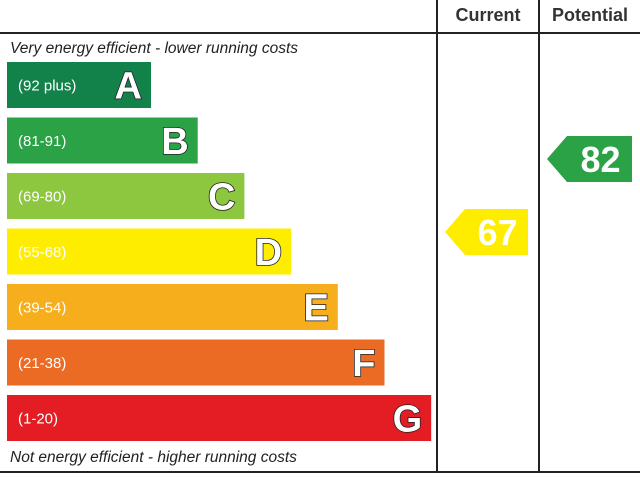  Describe the element at coordinates (174, 142) in the screenshot. I see `band-letter-label: B` at that location.